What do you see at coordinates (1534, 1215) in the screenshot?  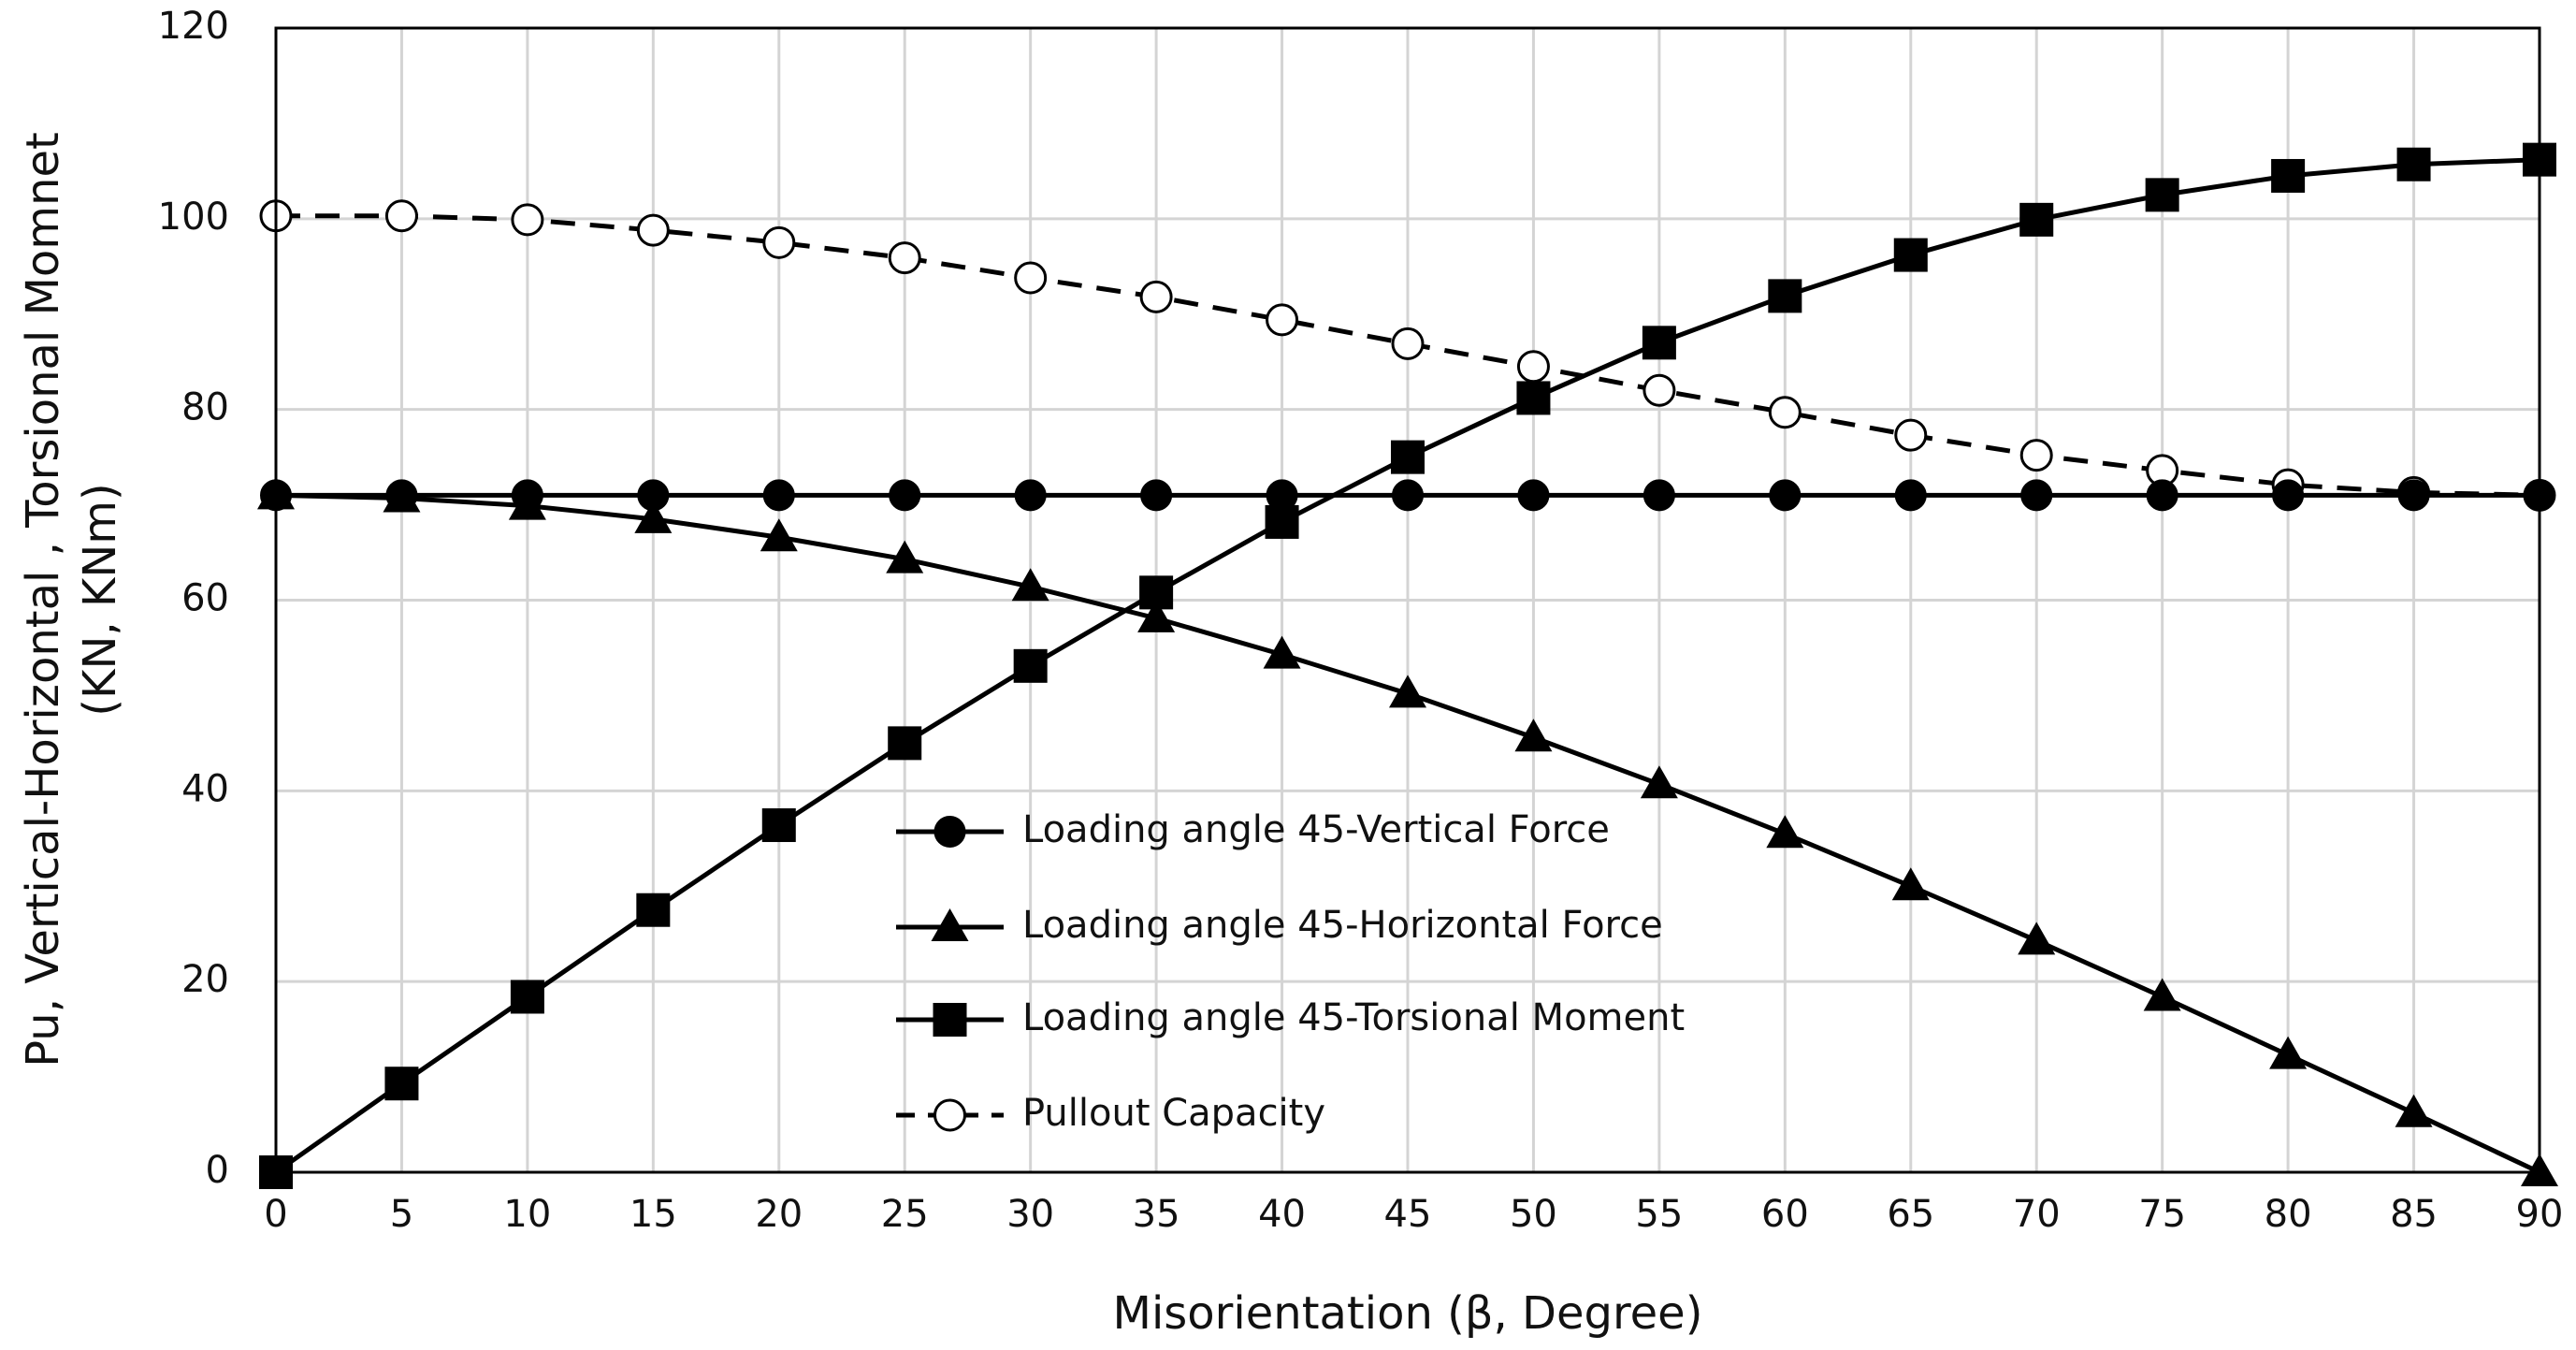 I see `x-tick-label-50: 50` at bounding box center [1534, 1215].